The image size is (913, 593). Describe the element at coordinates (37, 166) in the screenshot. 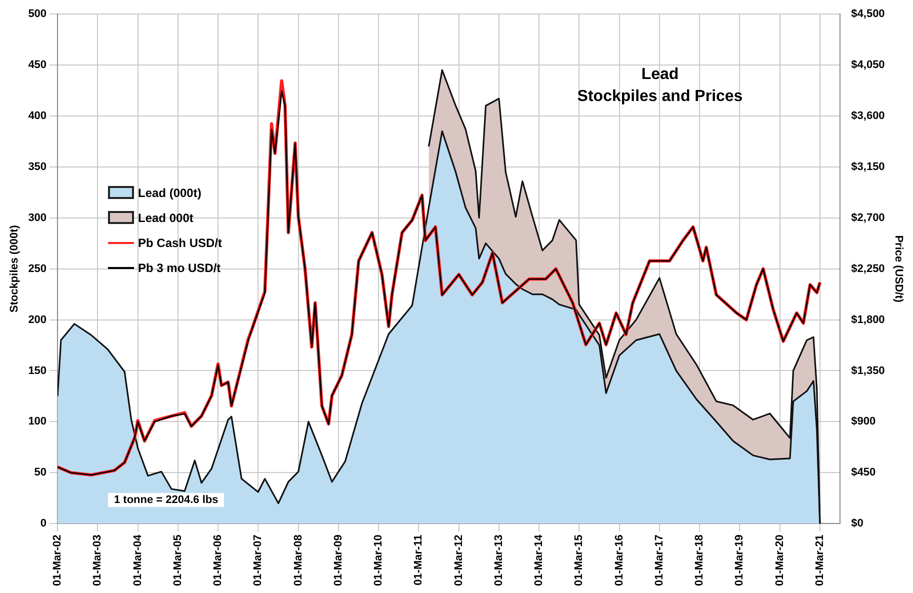

I see `y-tick-label: 350` at that location.